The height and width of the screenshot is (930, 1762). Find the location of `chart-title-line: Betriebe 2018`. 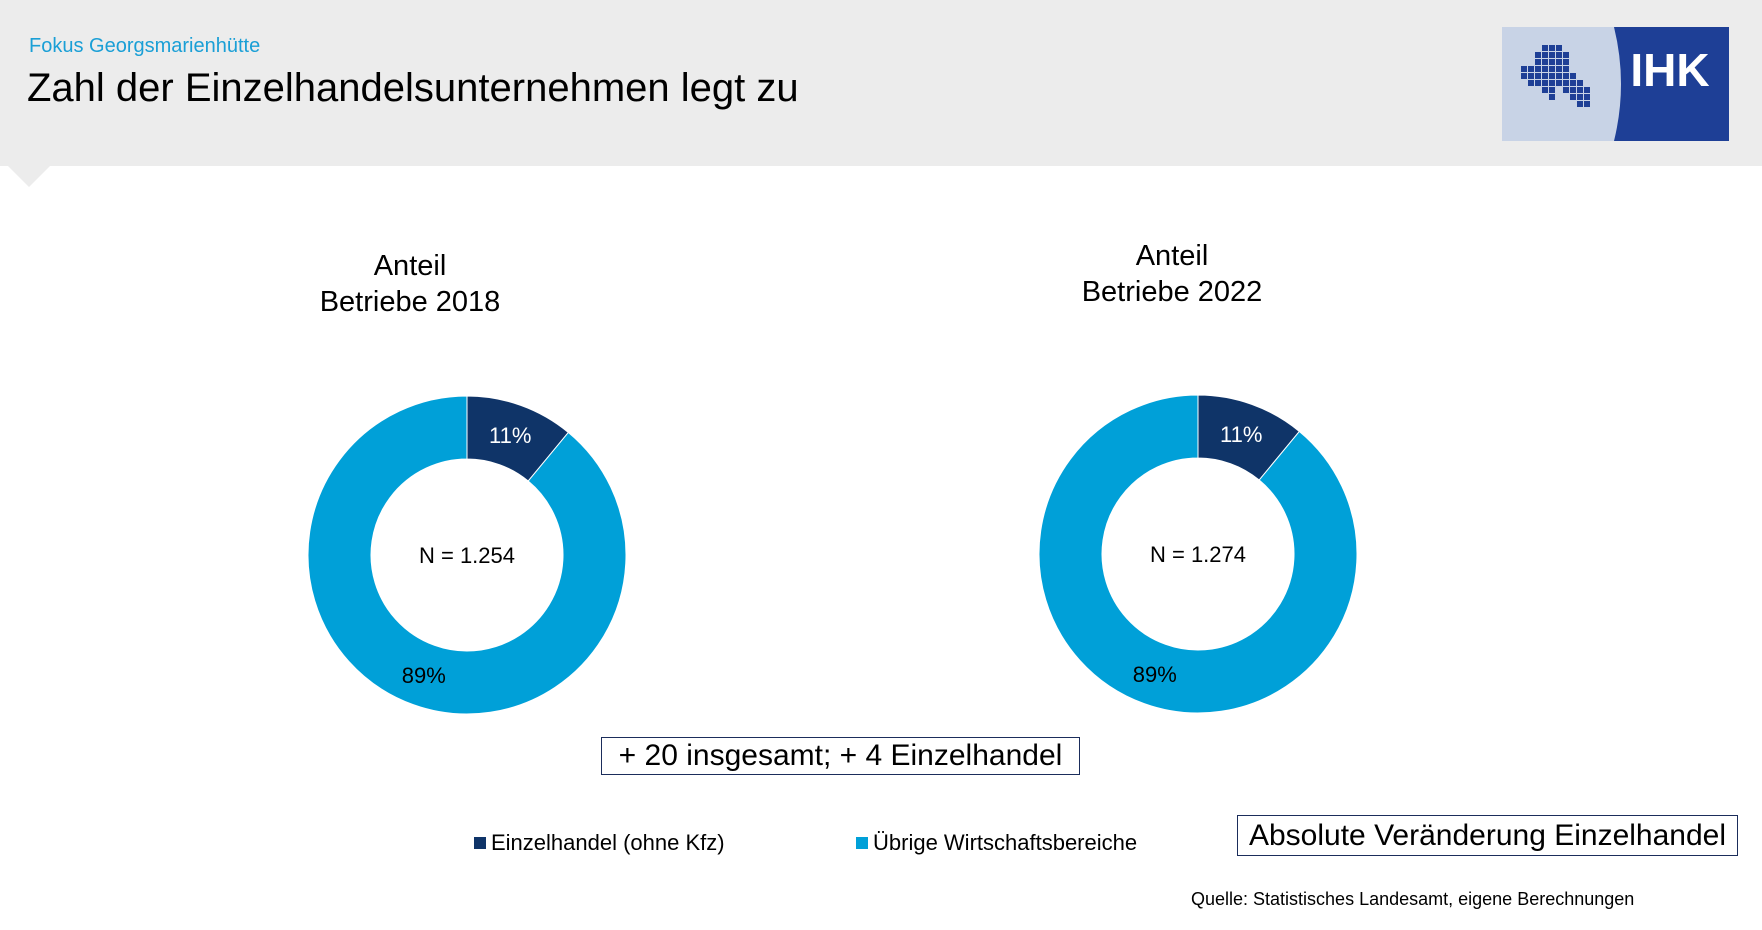

chart-title-line: Betriebe 2018 is located at coordinates (410, 302).